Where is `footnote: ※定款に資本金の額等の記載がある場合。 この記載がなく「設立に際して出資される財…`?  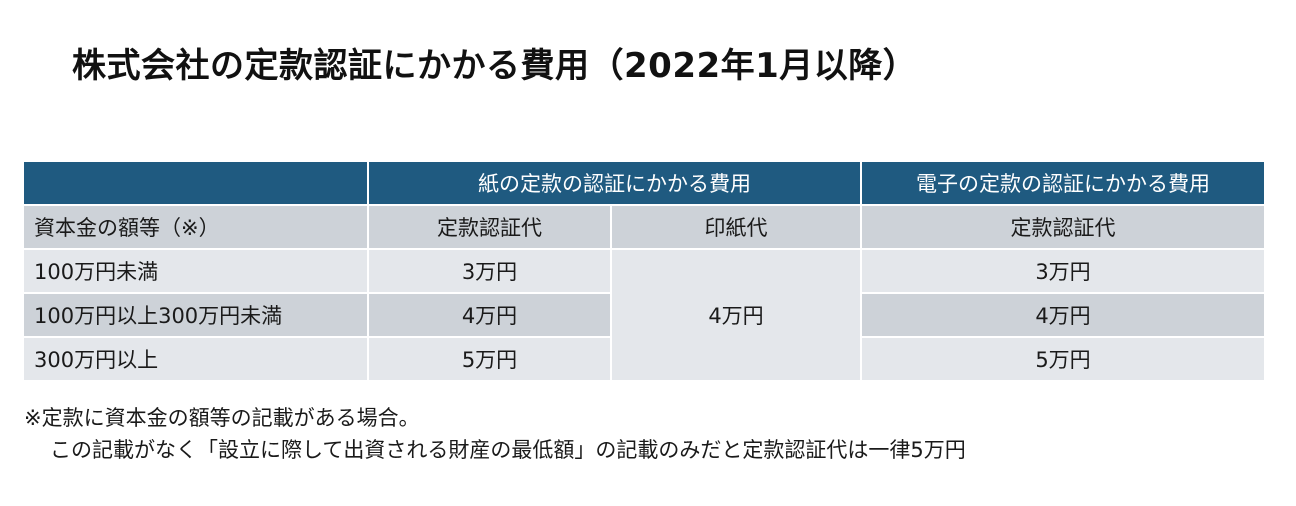 footnote: ※定款に資本金の額等の記載がある場合。 この記載がなく「設立に際して出資される財… is located at coordinates (495, 434).